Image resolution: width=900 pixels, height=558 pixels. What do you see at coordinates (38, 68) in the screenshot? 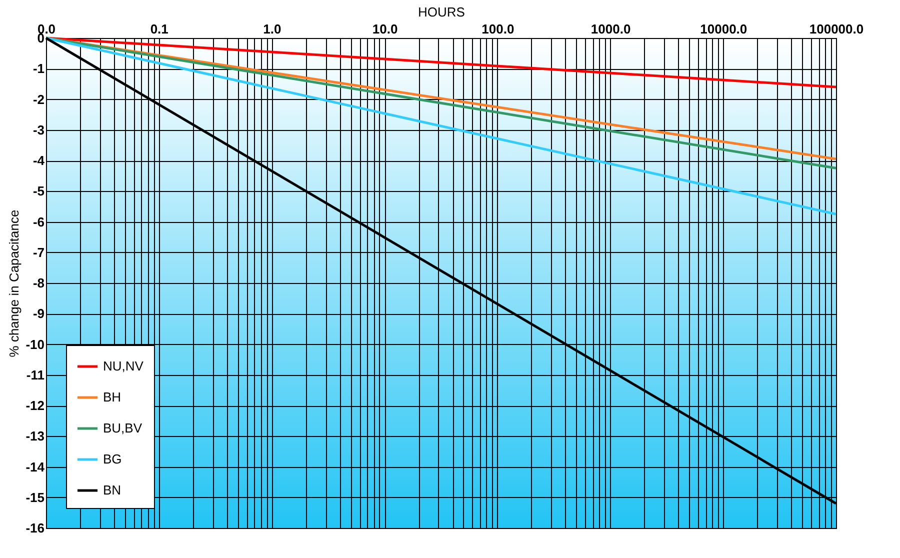
I see `y-tick-label: -1` at bounding box center [38, 68].